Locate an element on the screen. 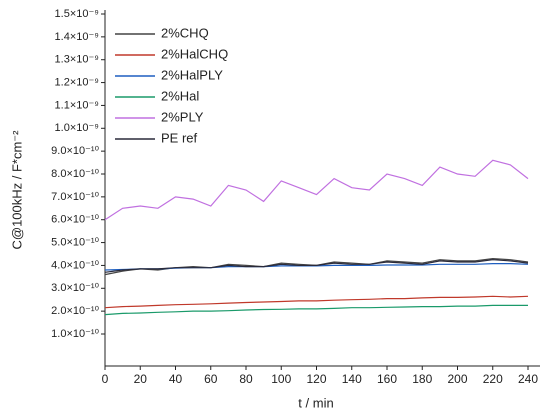  y-tick-label: 9.0×10⁻¹⁰ is located at coordinates (75, 151).